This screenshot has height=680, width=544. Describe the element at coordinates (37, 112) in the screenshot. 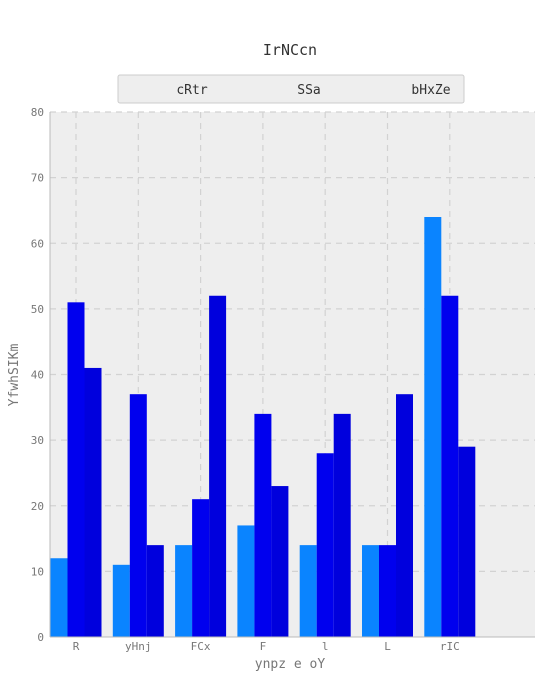

I see `y-tick-label: 80` at that location.